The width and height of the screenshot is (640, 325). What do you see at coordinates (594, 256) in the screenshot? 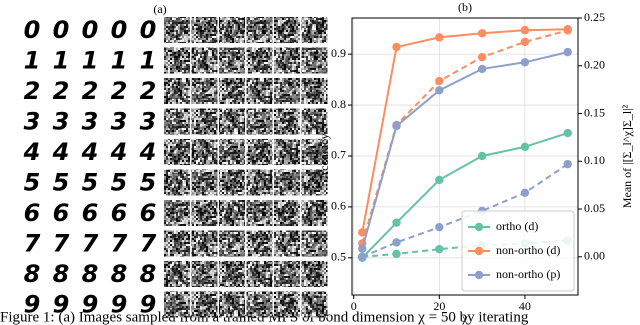
I see `y2-tick-label: 0.00` at bounding box center [594, 256].